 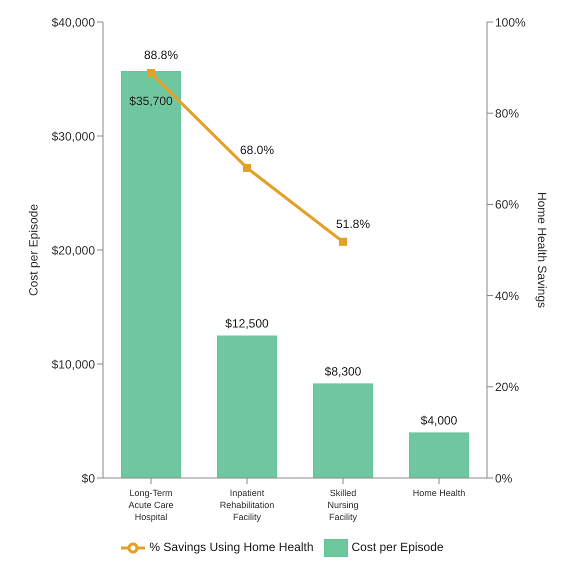 I want to click on y2-tick-label: 0%, so click(x=504, y=478).